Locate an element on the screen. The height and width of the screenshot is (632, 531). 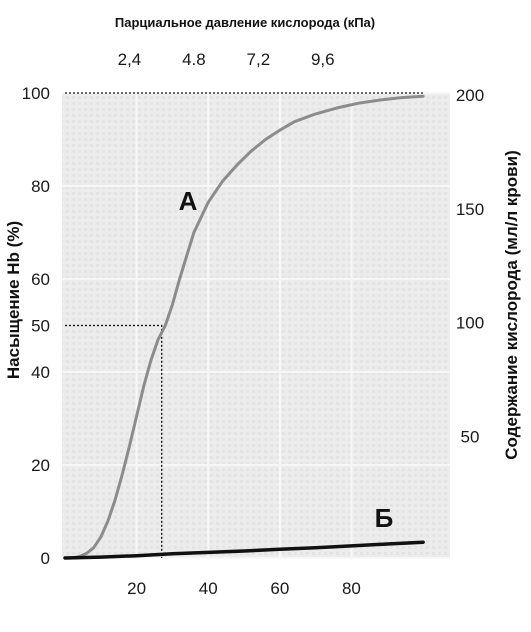
y-right-axis-title: Содержание кислорода (мл/л крови) is located at coordinates (511, 304).